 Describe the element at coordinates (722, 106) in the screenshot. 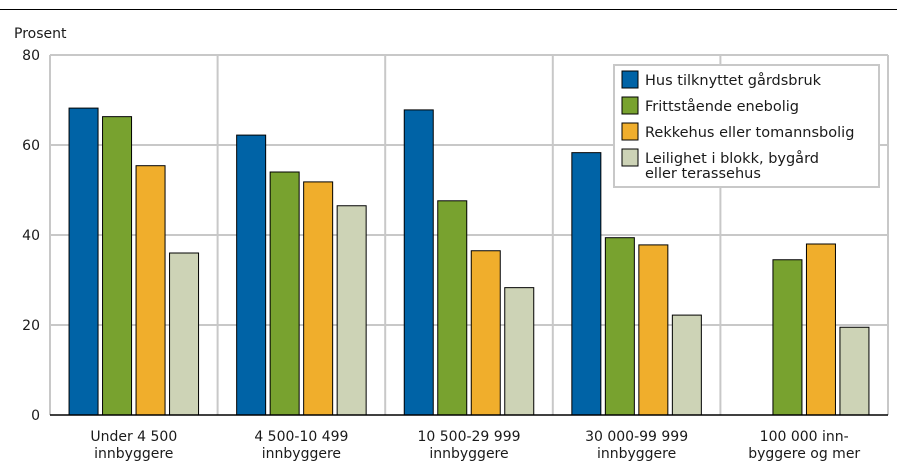

I see `legend-label: Frittstående enebolig` at that location.